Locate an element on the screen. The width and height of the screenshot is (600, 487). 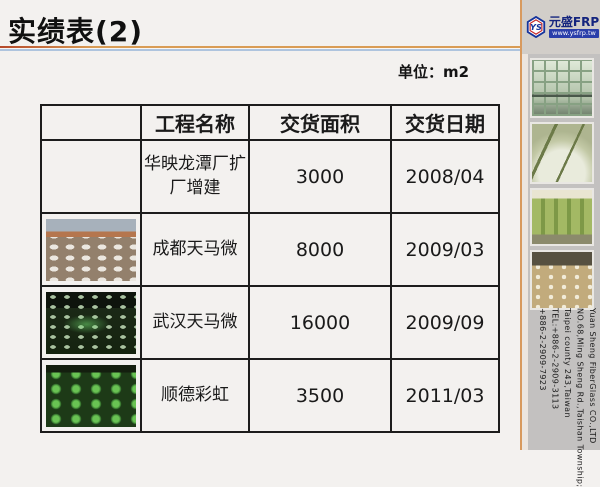
project-photo-molds is located at coordinates (91, 249).